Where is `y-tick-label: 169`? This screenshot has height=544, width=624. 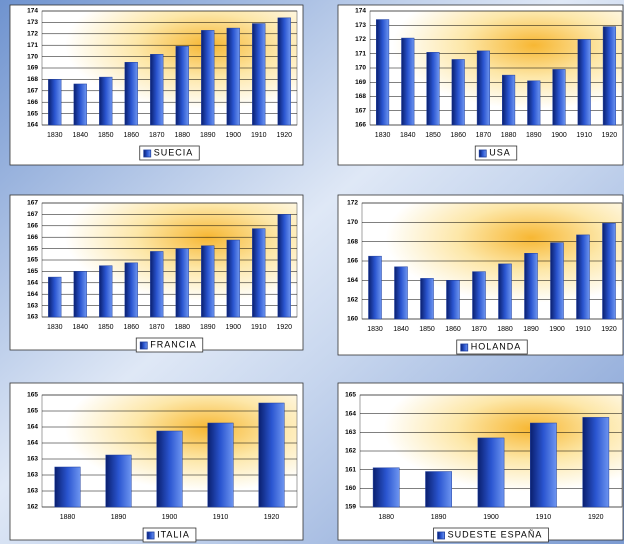 y-tick-label: 169 is located at coordinates (360, 82).